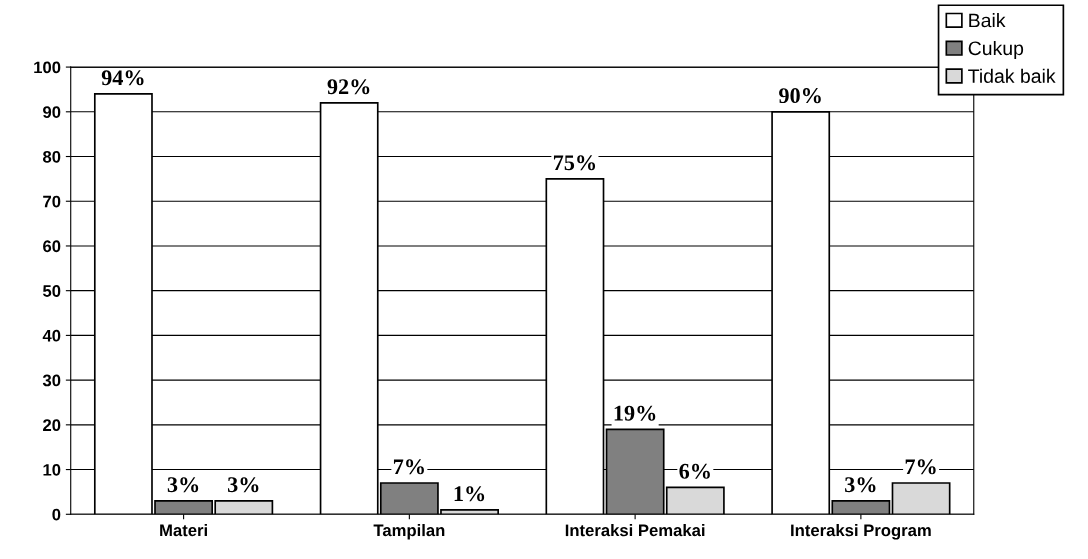  I want to click on y-tick-label: 40, so click(51, 335).